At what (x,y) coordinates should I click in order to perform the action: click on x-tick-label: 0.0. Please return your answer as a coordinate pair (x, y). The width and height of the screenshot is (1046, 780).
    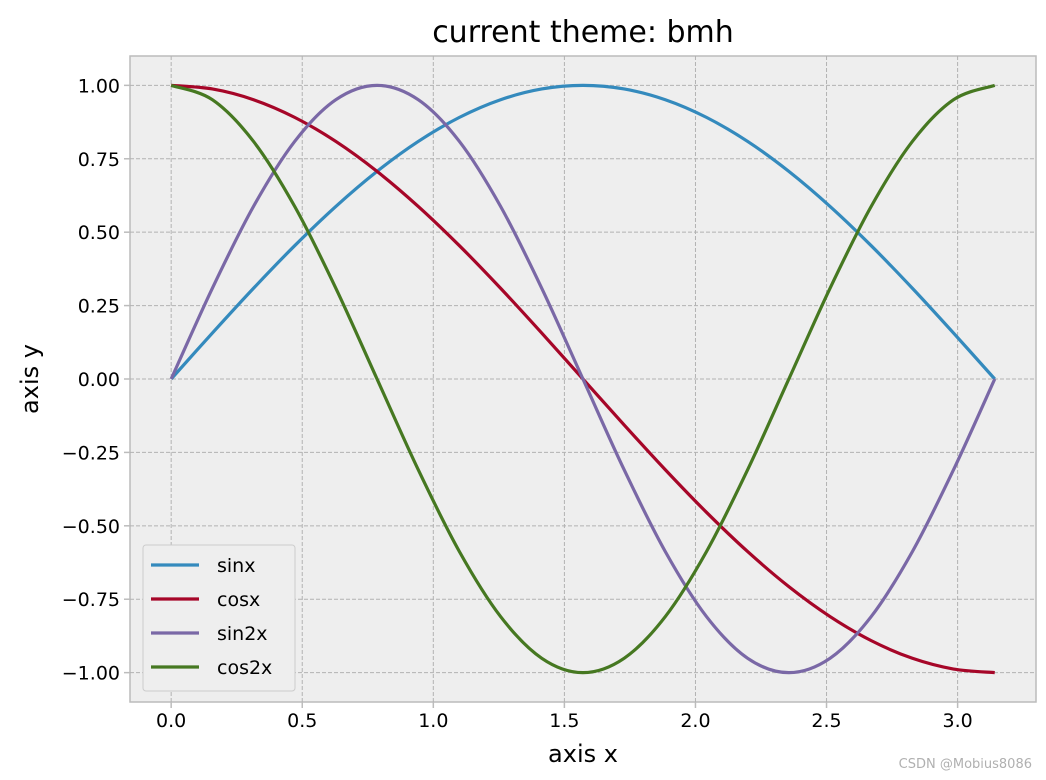
    Looking at the image, I should click on (171, 721).